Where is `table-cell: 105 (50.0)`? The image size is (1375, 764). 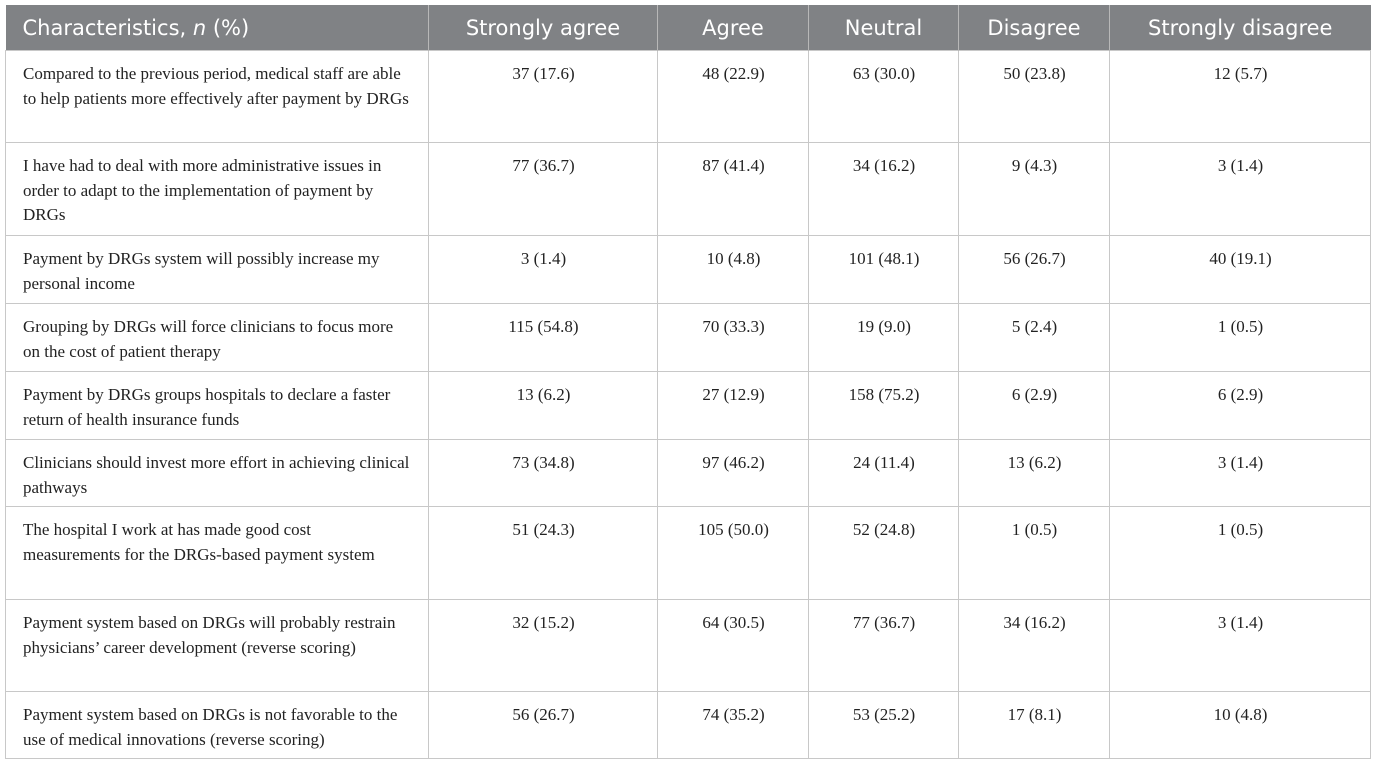 table-cell: 105 (50.0) is located at coordinates (733, 553).